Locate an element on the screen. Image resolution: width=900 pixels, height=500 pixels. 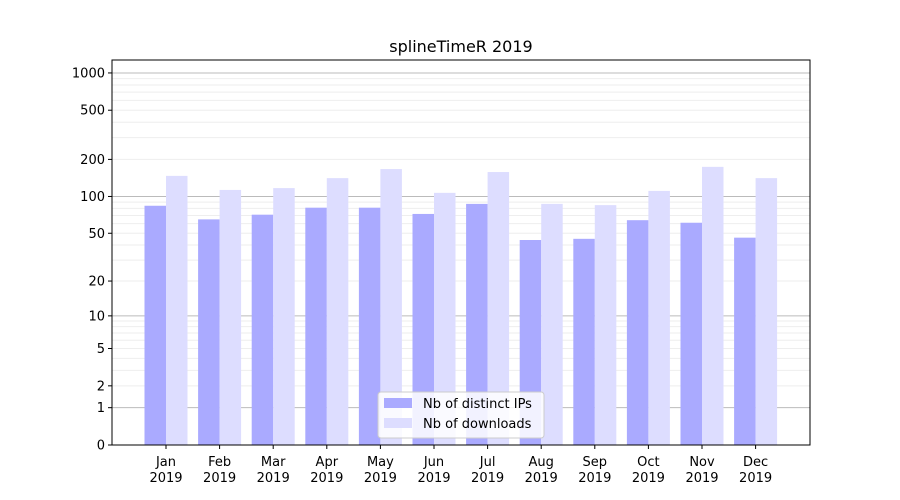
y-tick-label: 2 is located at coordinates (101, 386).